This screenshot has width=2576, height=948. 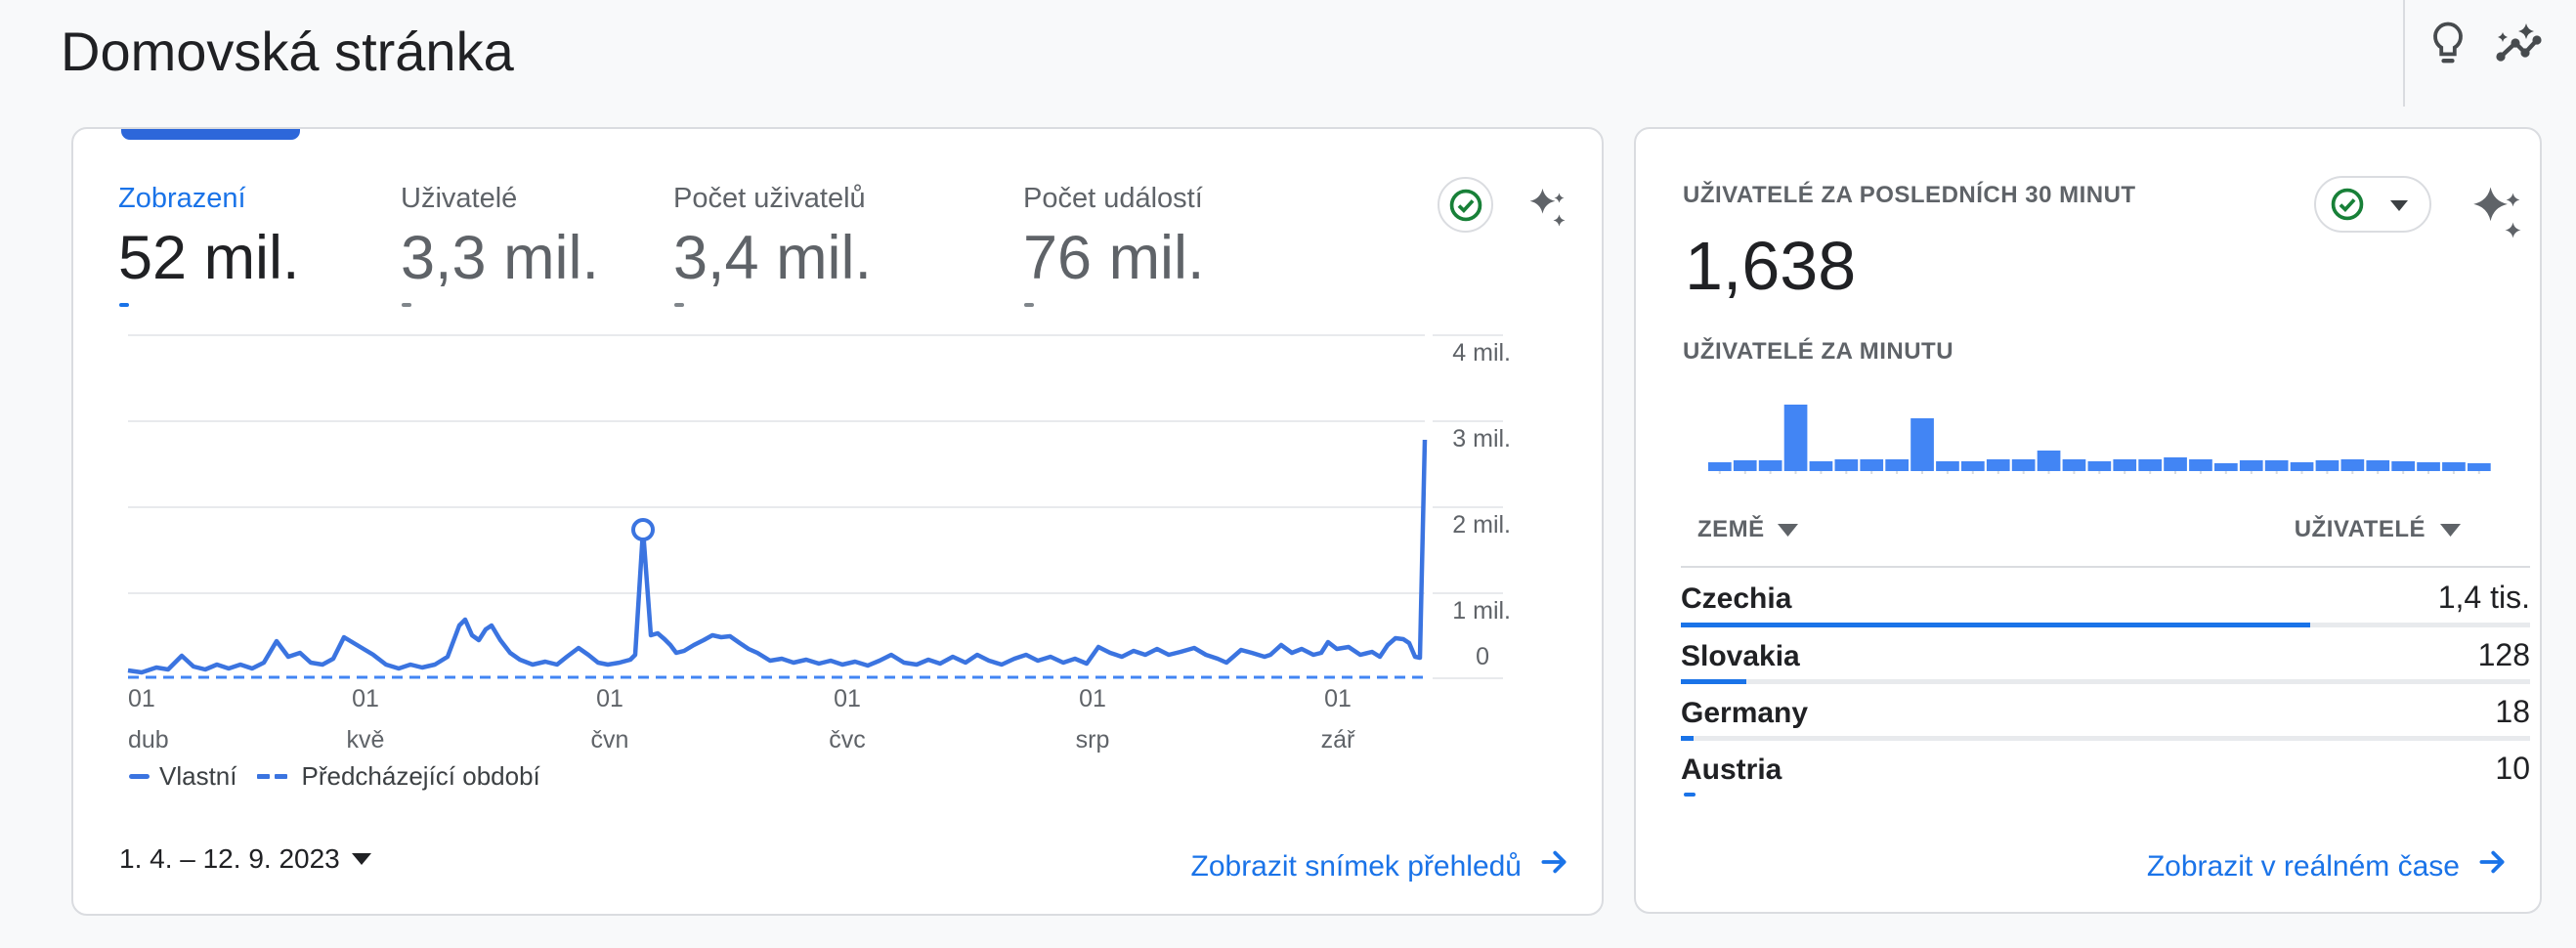 I want to click on svg-text: čvc, so click(x=848, y=740).